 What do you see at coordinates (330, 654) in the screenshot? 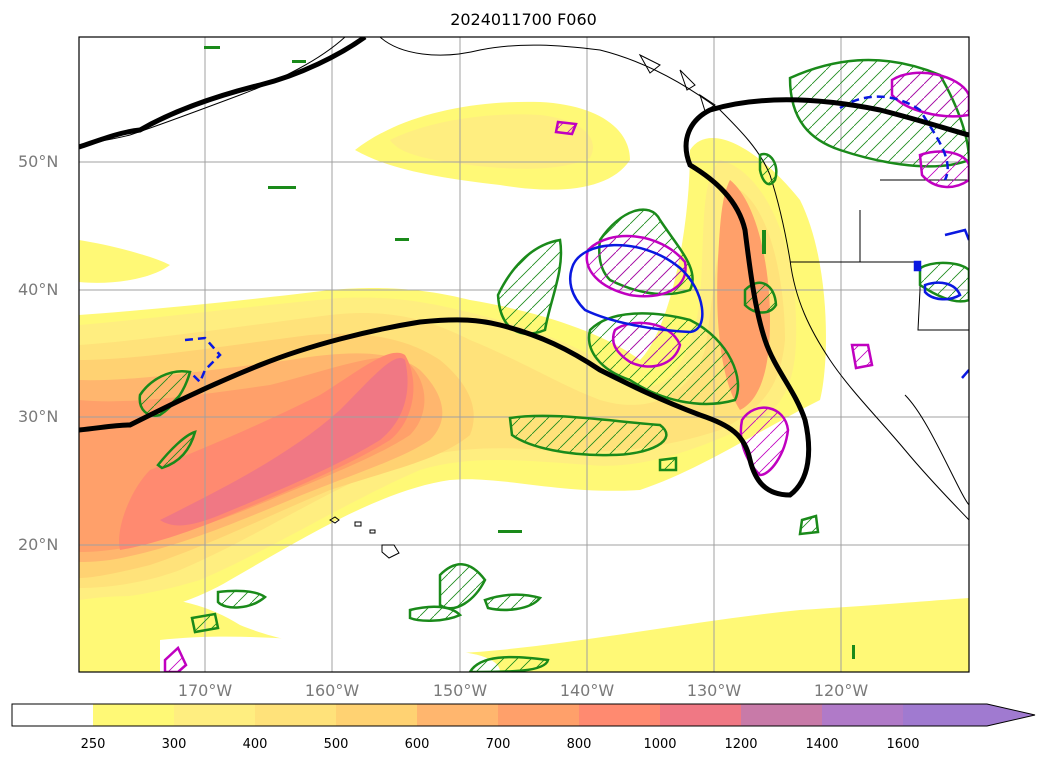
I see `ivt-south-gap` at bounding box center [330, 654].